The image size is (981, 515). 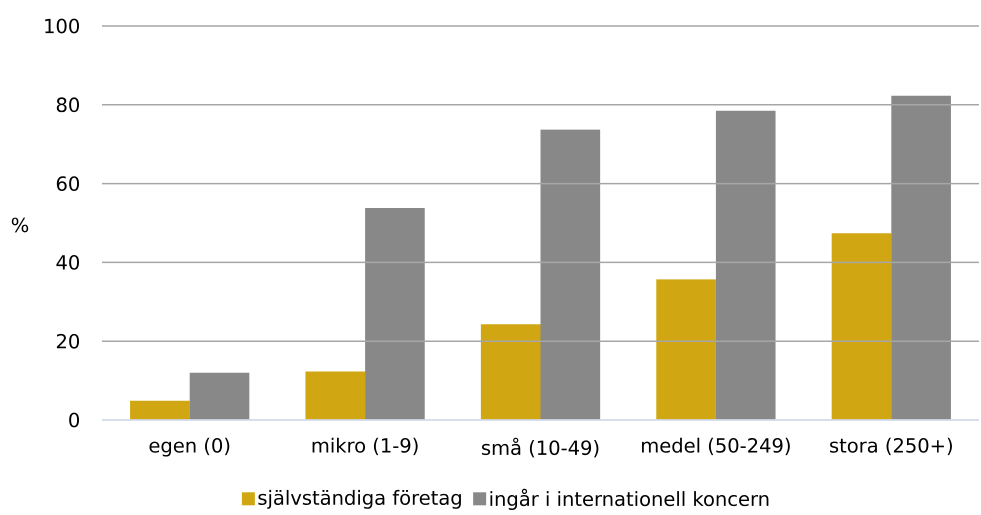 What do you see at coordinates (359, 499) in the screenshot?
I see `legend-label: självständiga företag` at bounding box center [359, 499].